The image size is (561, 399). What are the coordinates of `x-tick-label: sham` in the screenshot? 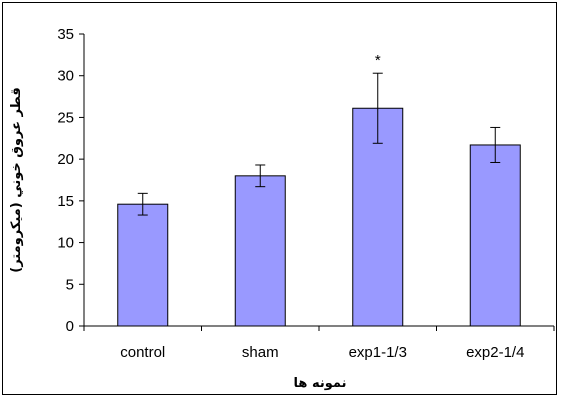 It's located at (260, 352).